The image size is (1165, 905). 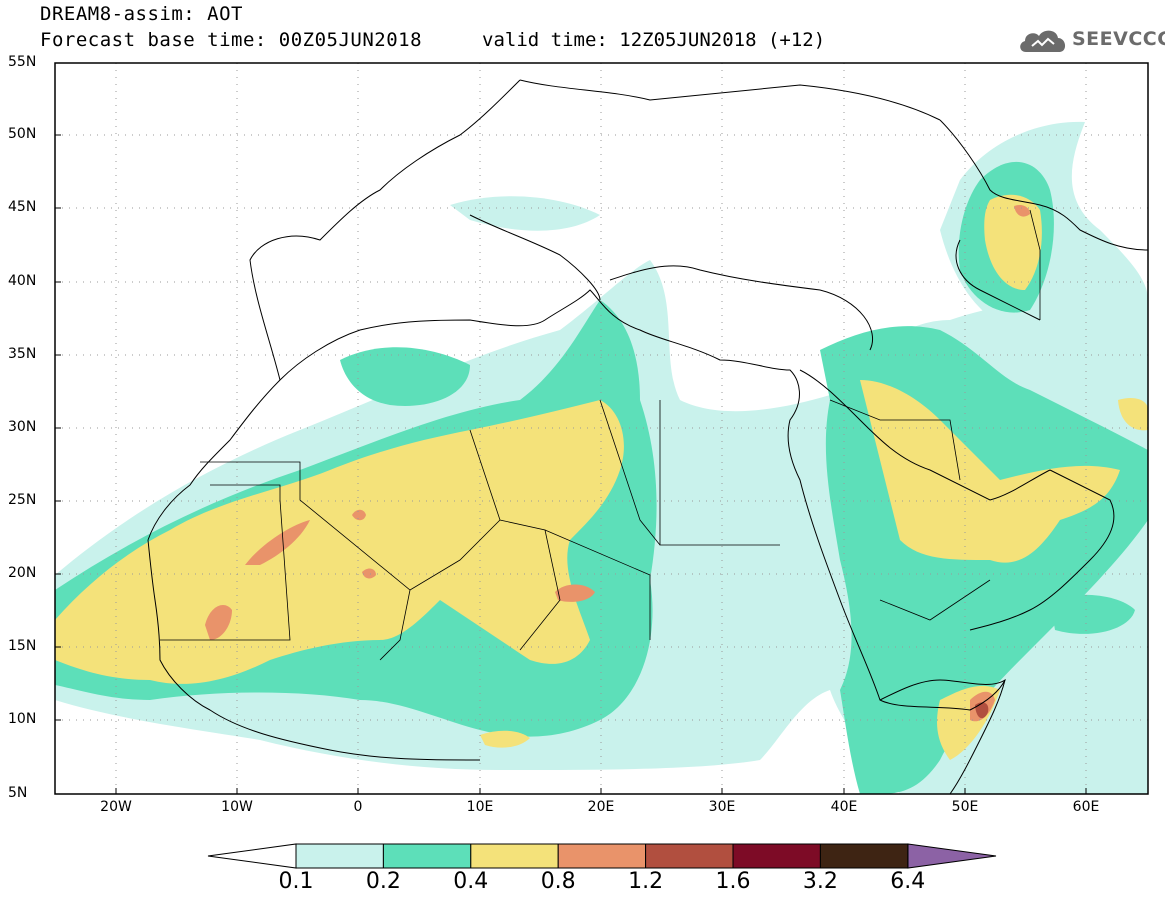 I want to click on colorbar-cells, so click(x=602, y=856).